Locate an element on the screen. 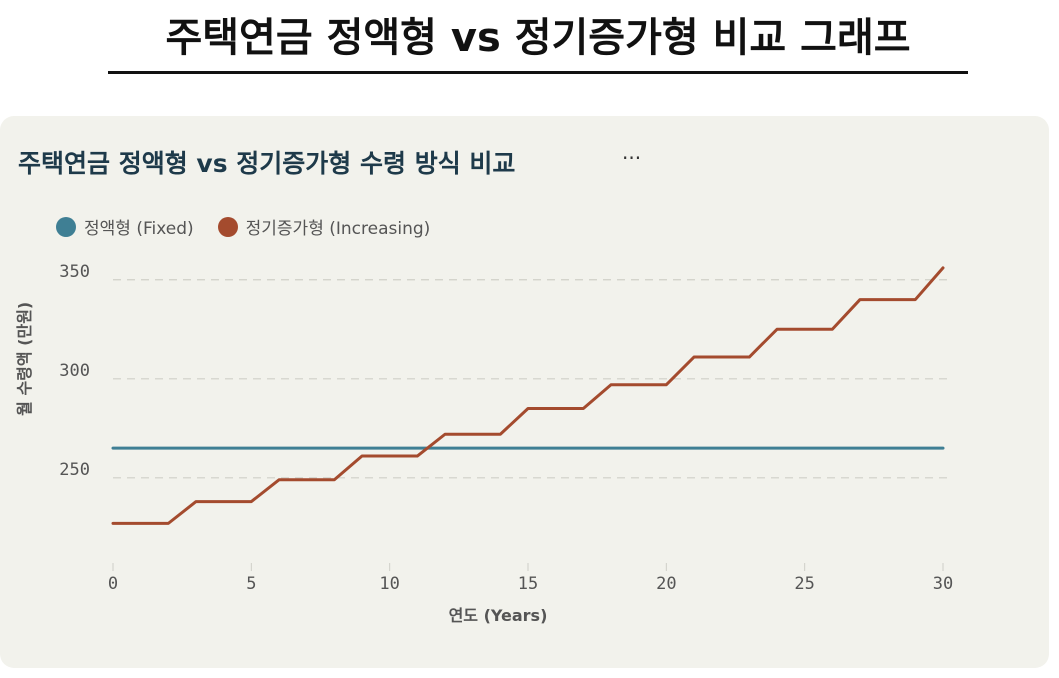 The width and height of the screenshot is (1059, 678). y-axis-label: 월 수령액 (만원) is located at coordinates (24, 359).